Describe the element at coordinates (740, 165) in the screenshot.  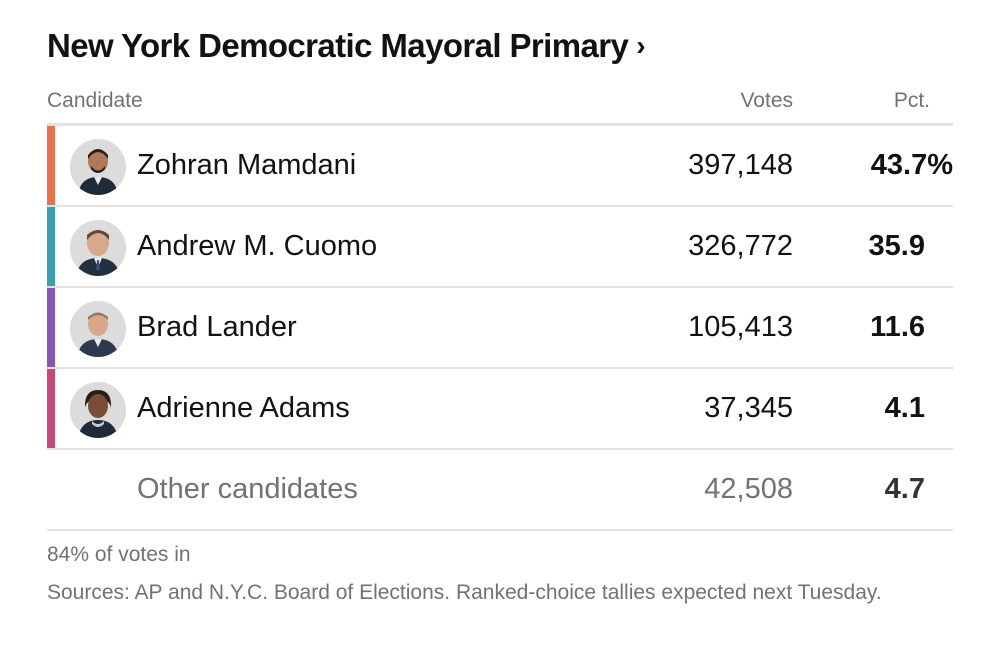
I see `candidate-votes: 397,148` at that location.